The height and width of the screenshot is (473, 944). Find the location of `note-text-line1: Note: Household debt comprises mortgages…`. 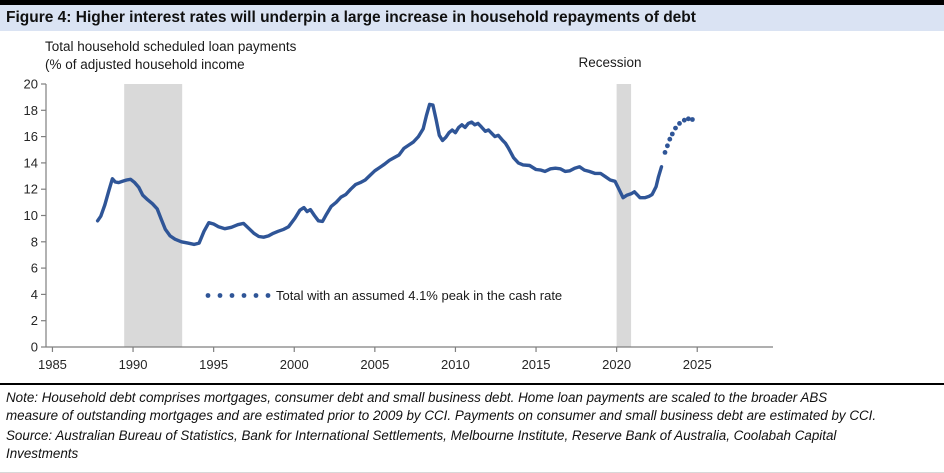

note-text-line1: Note: Household debt comprises mortgages… is located at coordinates (417, 397).